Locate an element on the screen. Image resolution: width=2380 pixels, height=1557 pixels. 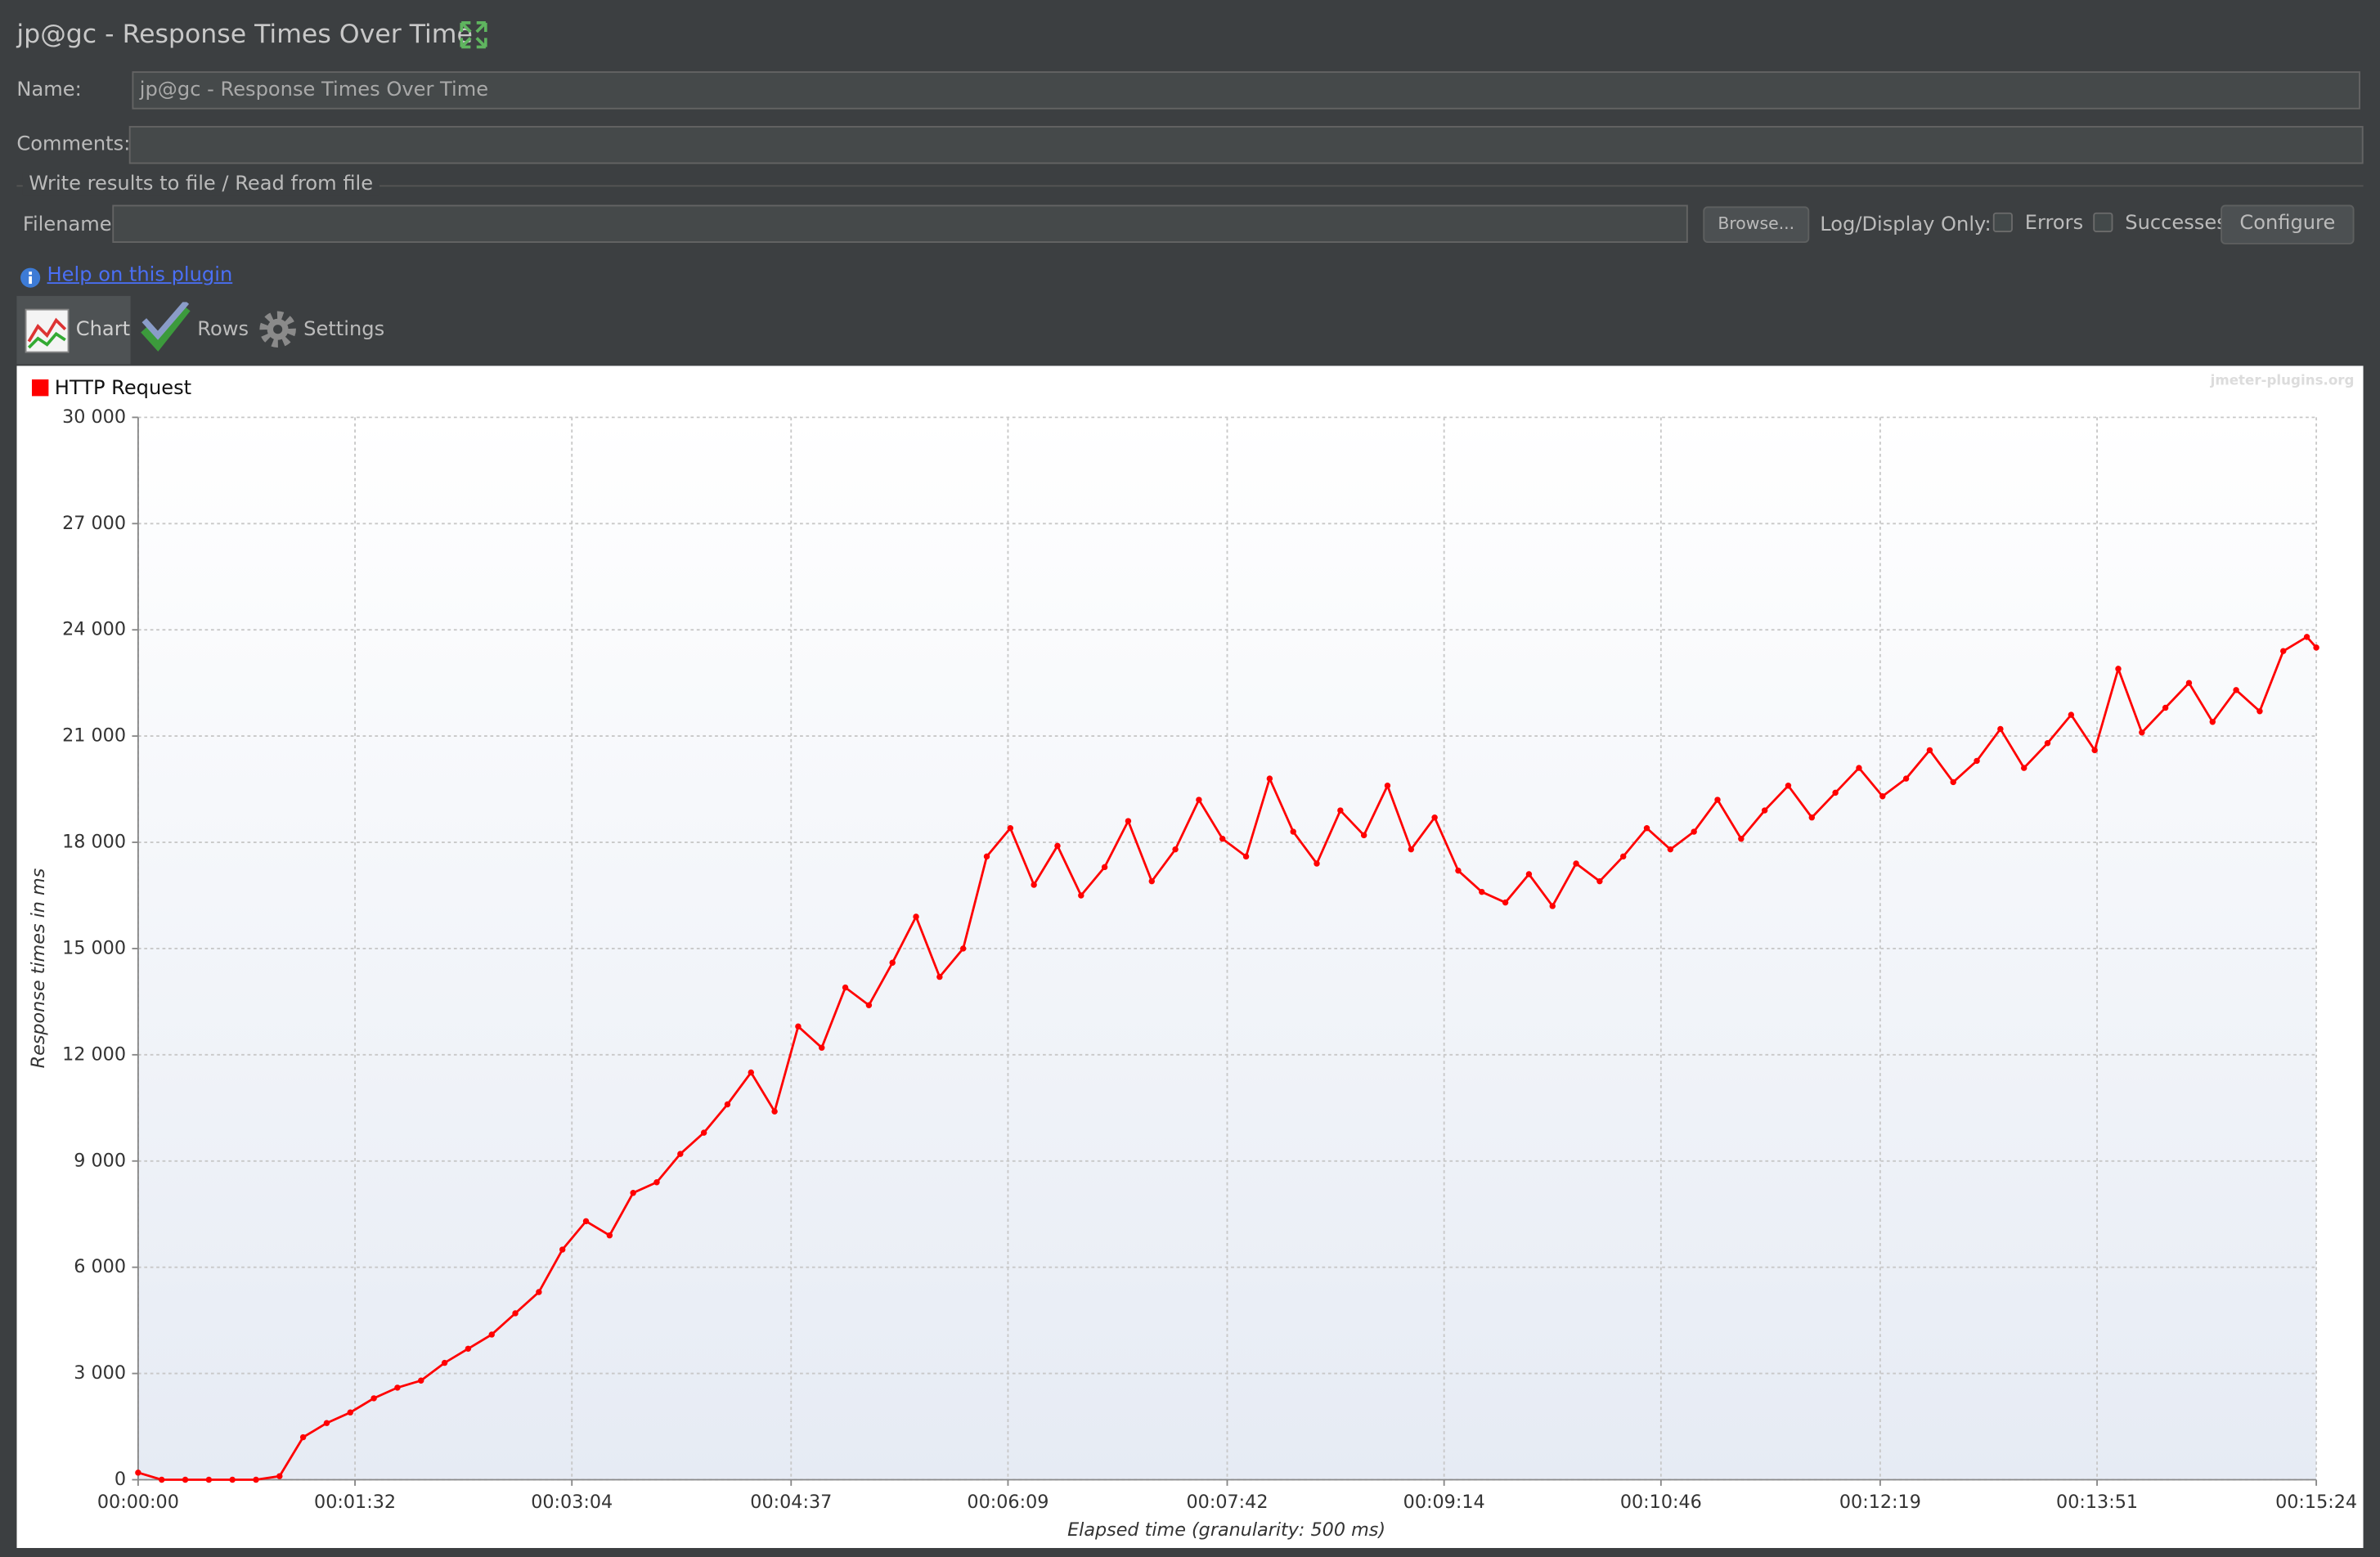
tab-label: Settings is located at coordinates (344, 330).